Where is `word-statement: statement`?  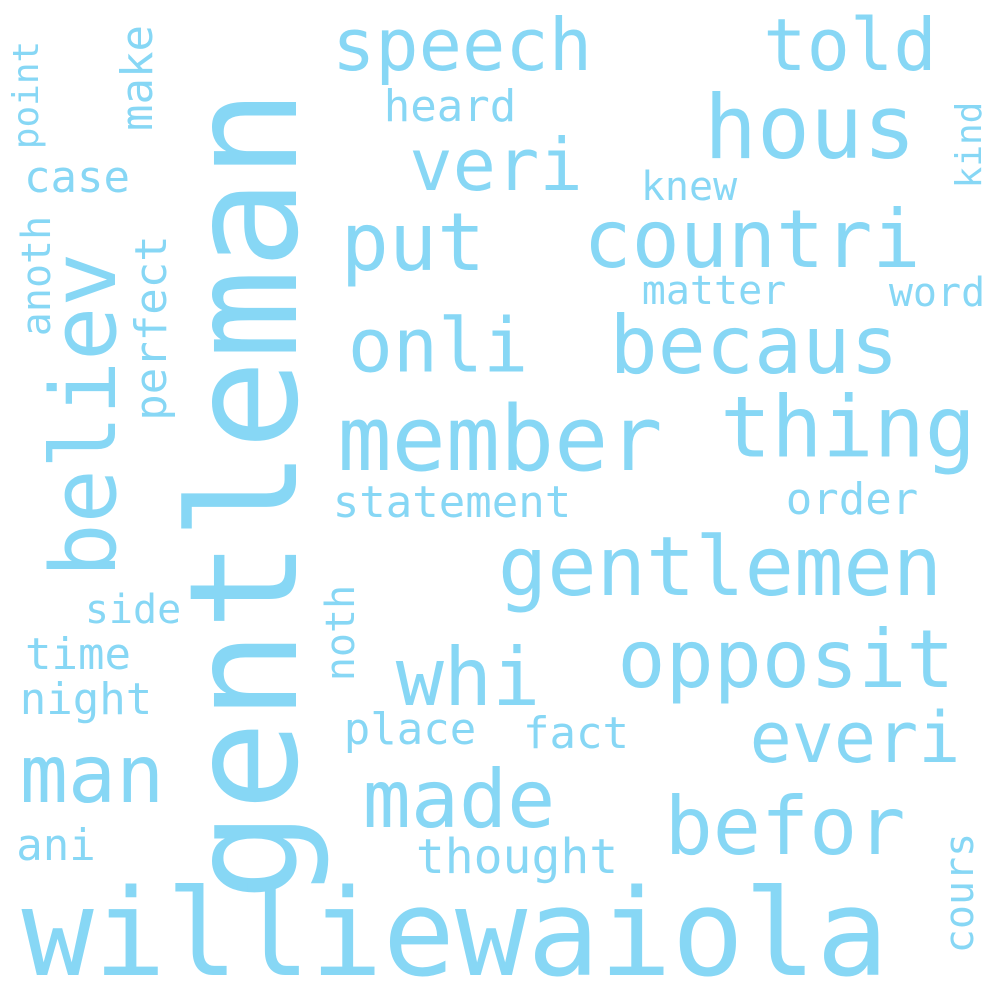
word-statement: statement is located at coordinates (452, 502).